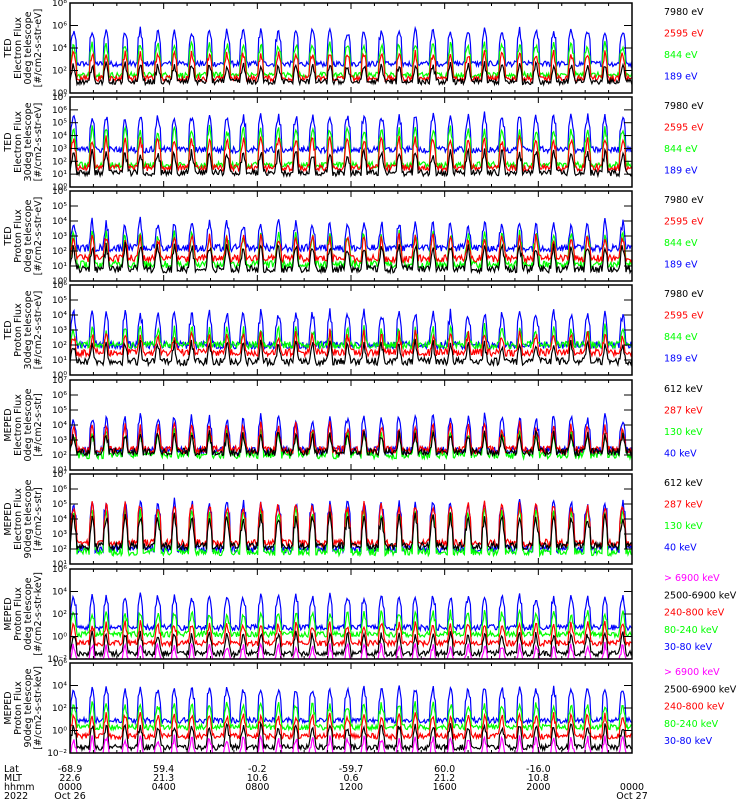 The image size is (750, 800). I want to click on x-tick-label: 10.8, so click(538, 778).